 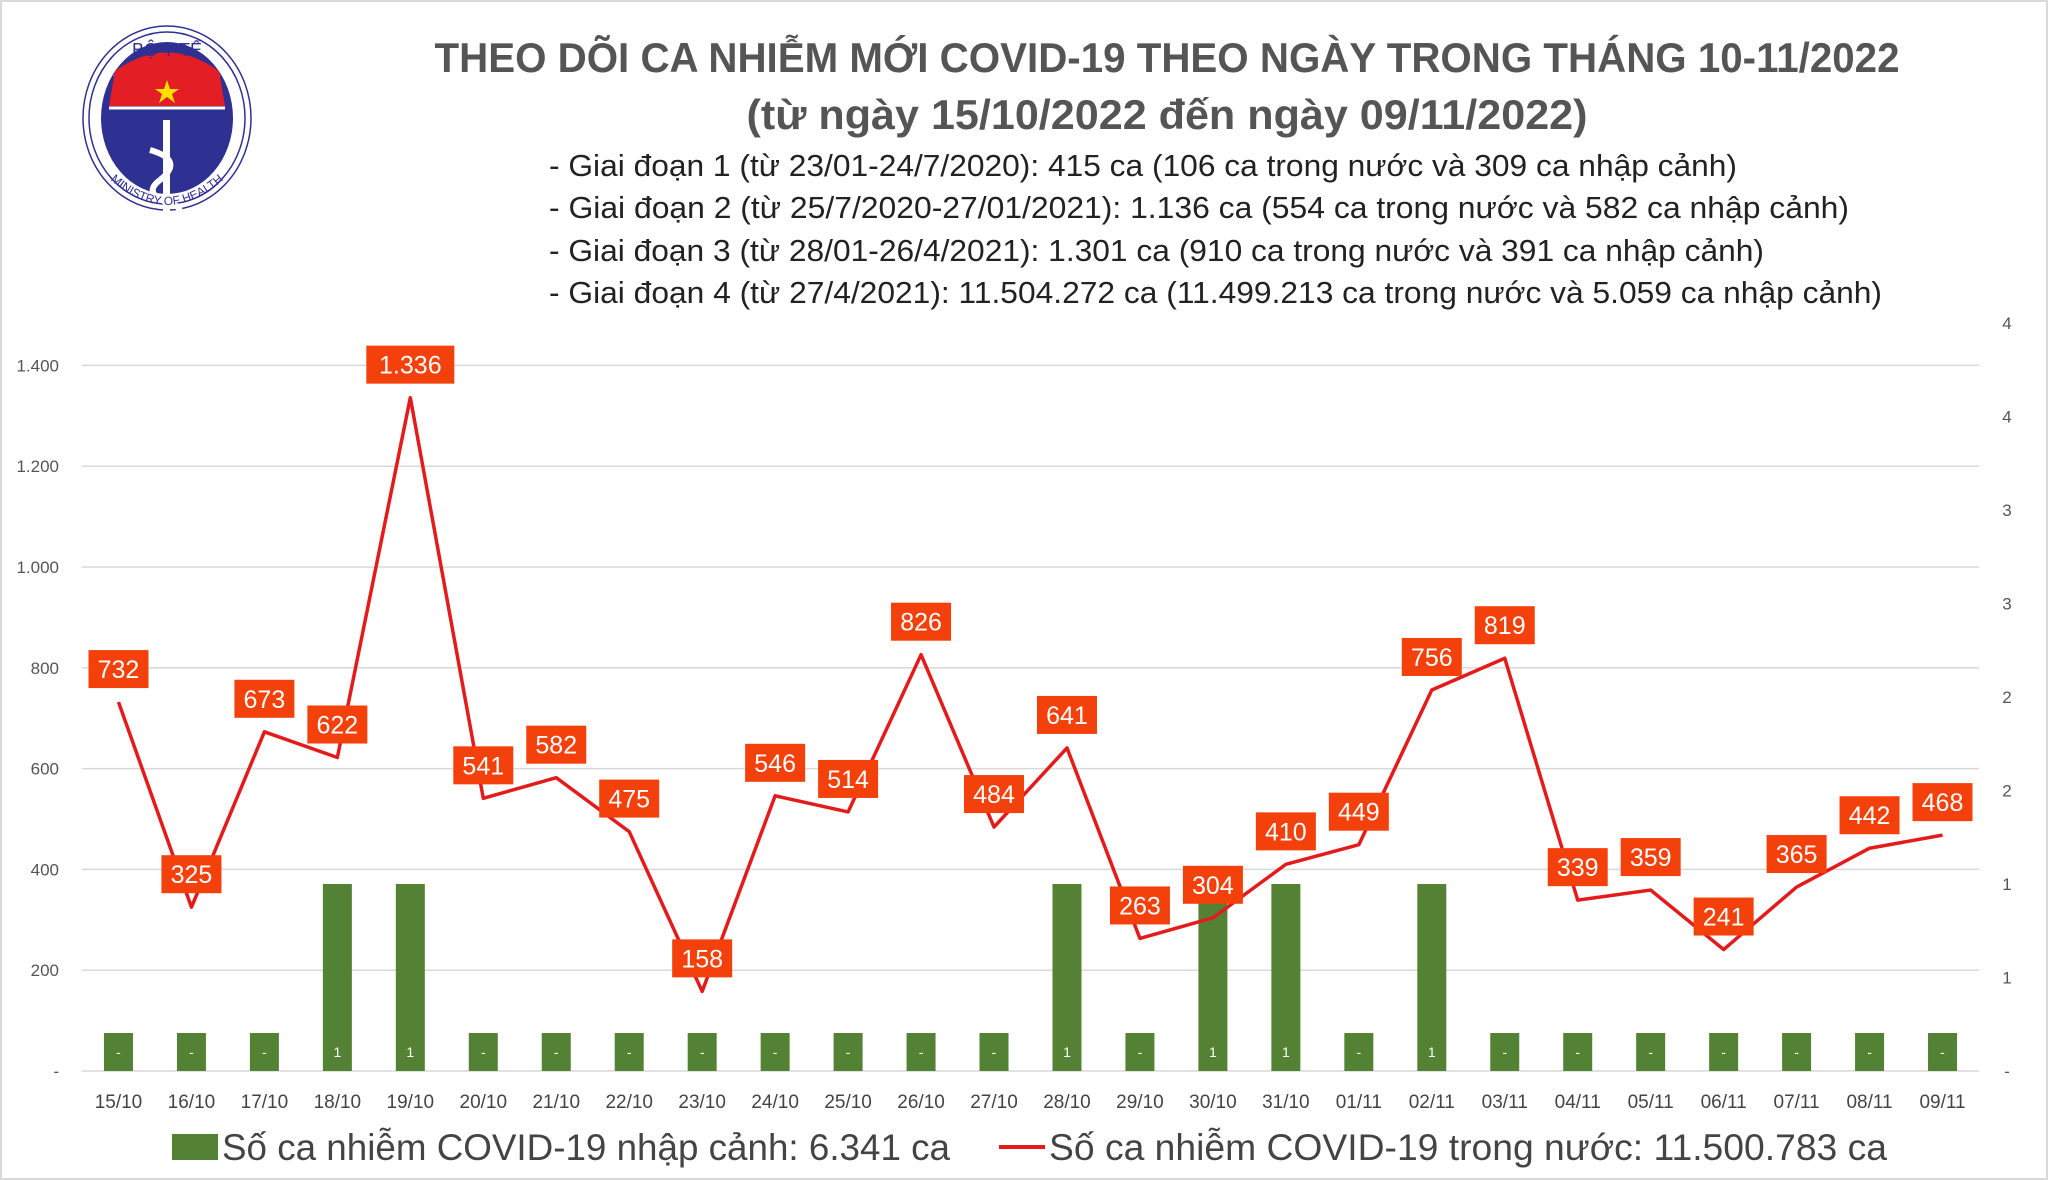 I want to click on data-label: 826, so click(x=921, y=623).